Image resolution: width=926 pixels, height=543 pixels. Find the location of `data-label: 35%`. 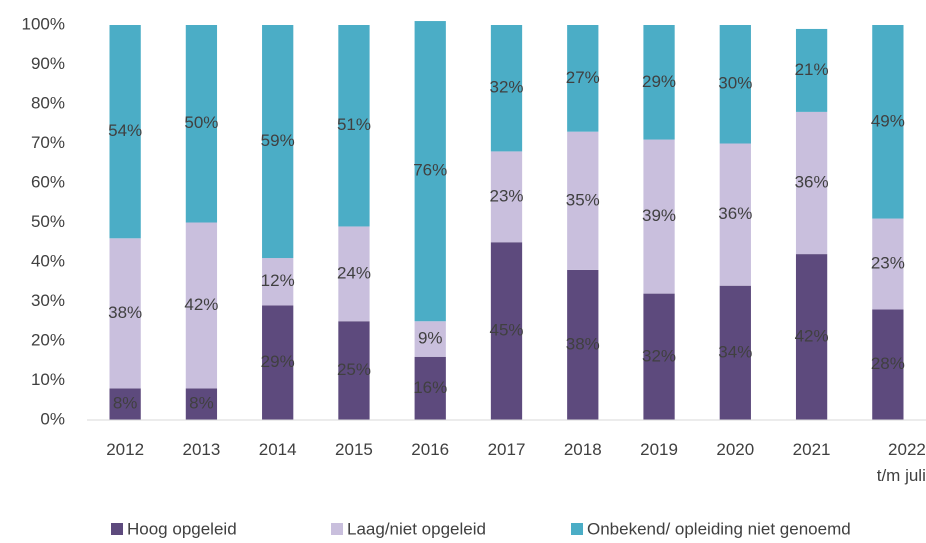

data-label: 35% is located at coordinates (583, 199).